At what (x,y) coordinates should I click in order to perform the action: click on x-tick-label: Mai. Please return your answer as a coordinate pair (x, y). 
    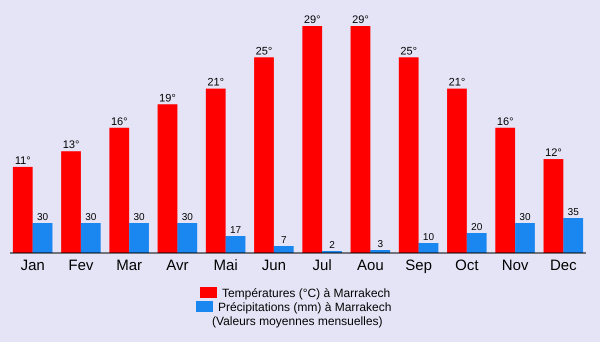
    Looking at the image, I should click on (226, 265).